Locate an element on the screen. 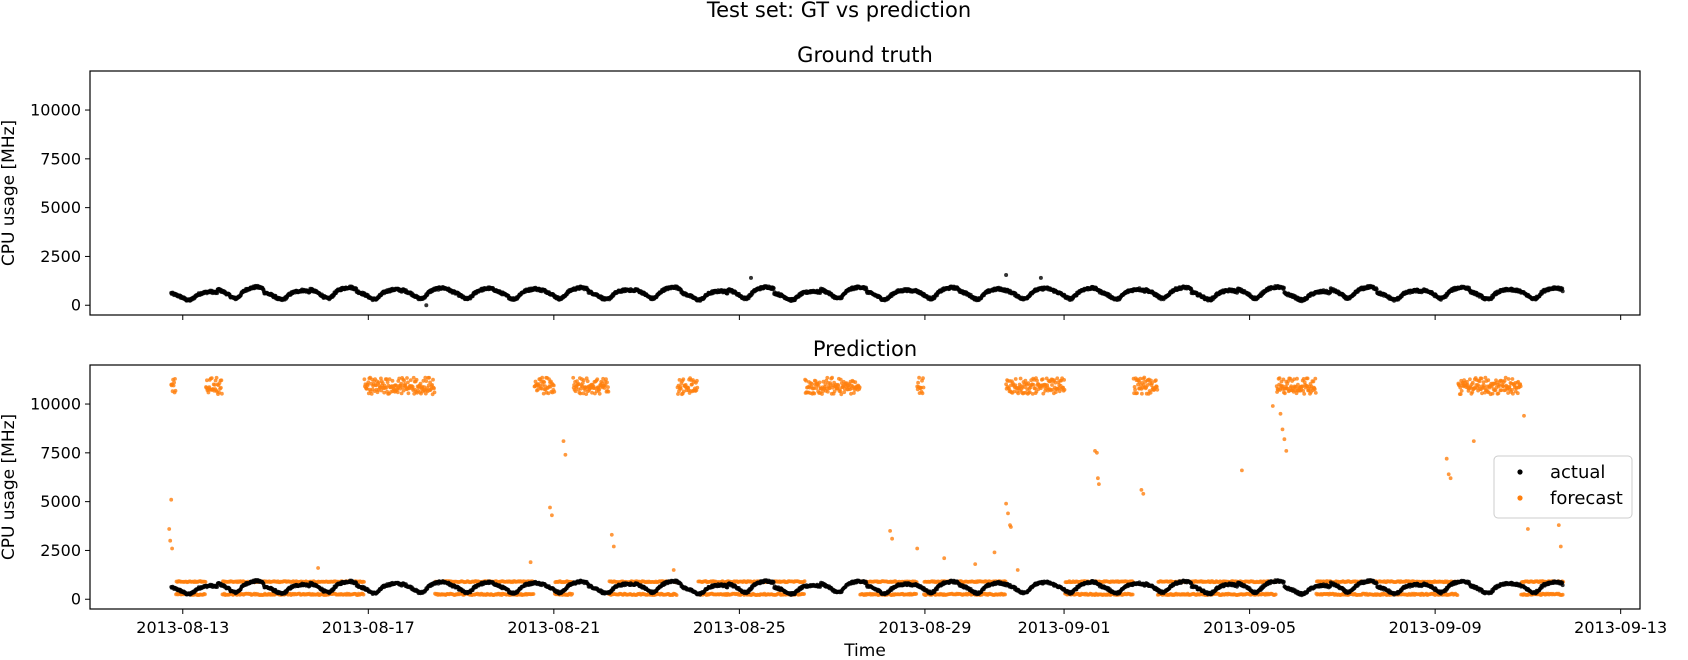 The height and width of the screenshot is (660, 1688). ground-truth-ylabel: CPU usage [MHz] is located at coordinates (9, 193).